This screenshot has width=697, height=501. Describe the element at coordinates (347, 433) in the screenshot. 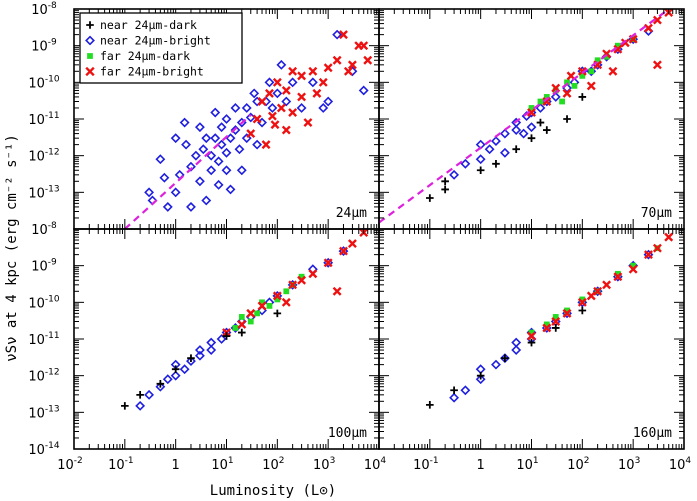

I see `band-label: 100μm` at that location.